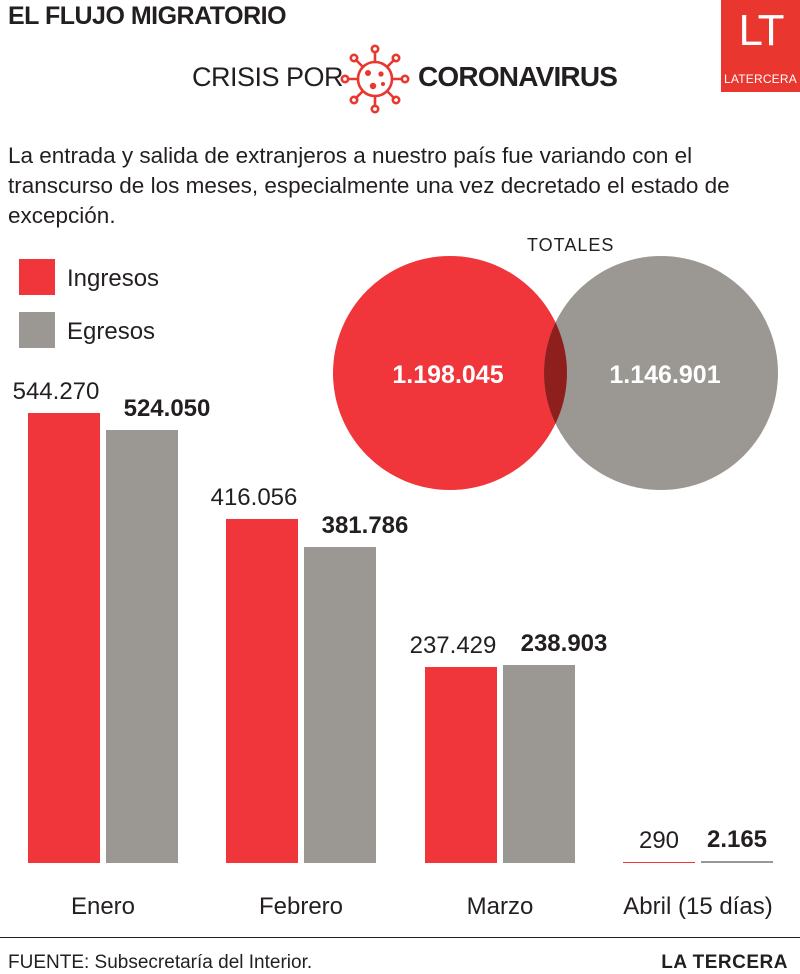 The image size is (800, 974). Describe the element at coordinates (761, 30) in the screenshot. I see `logo-mark: LT` at that location.